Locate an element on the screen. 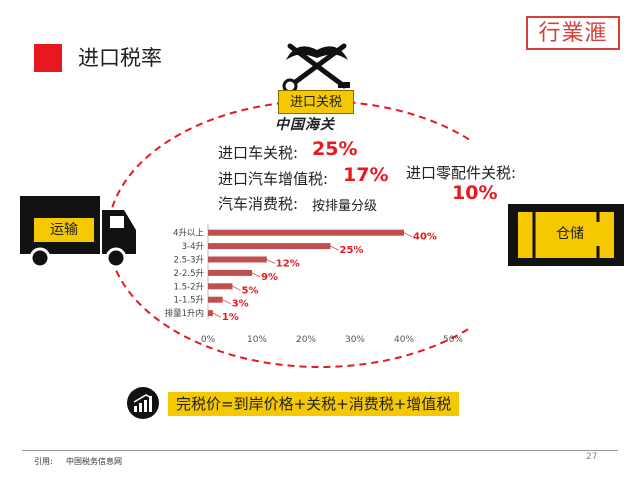 The height and width of the screenshot is (480, 640). transport-label: 运输 is located at coordinates (64, 230).